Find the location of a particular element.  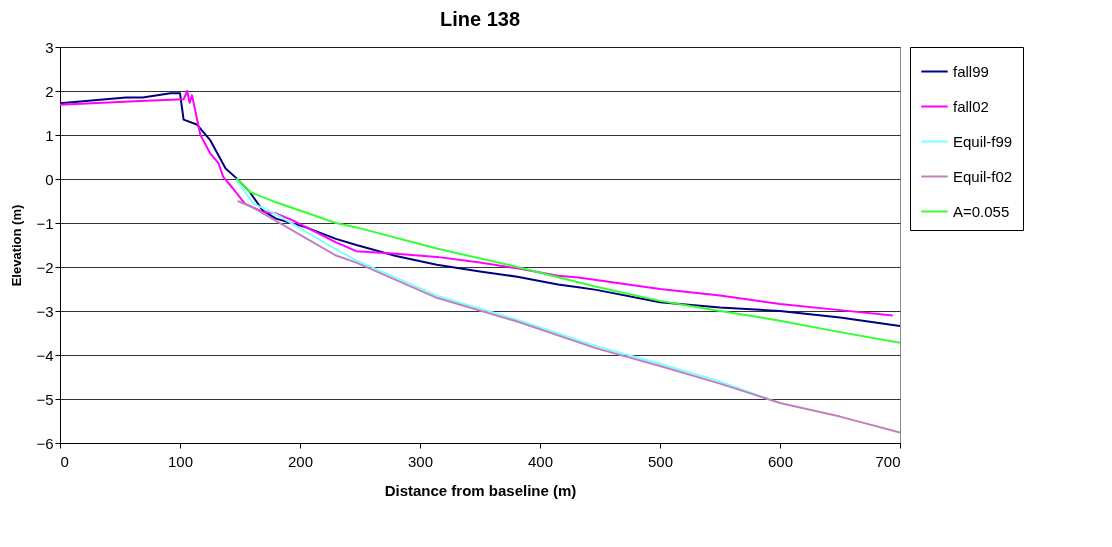

y-tick-label: −1 is located at coordinates (45, 223).